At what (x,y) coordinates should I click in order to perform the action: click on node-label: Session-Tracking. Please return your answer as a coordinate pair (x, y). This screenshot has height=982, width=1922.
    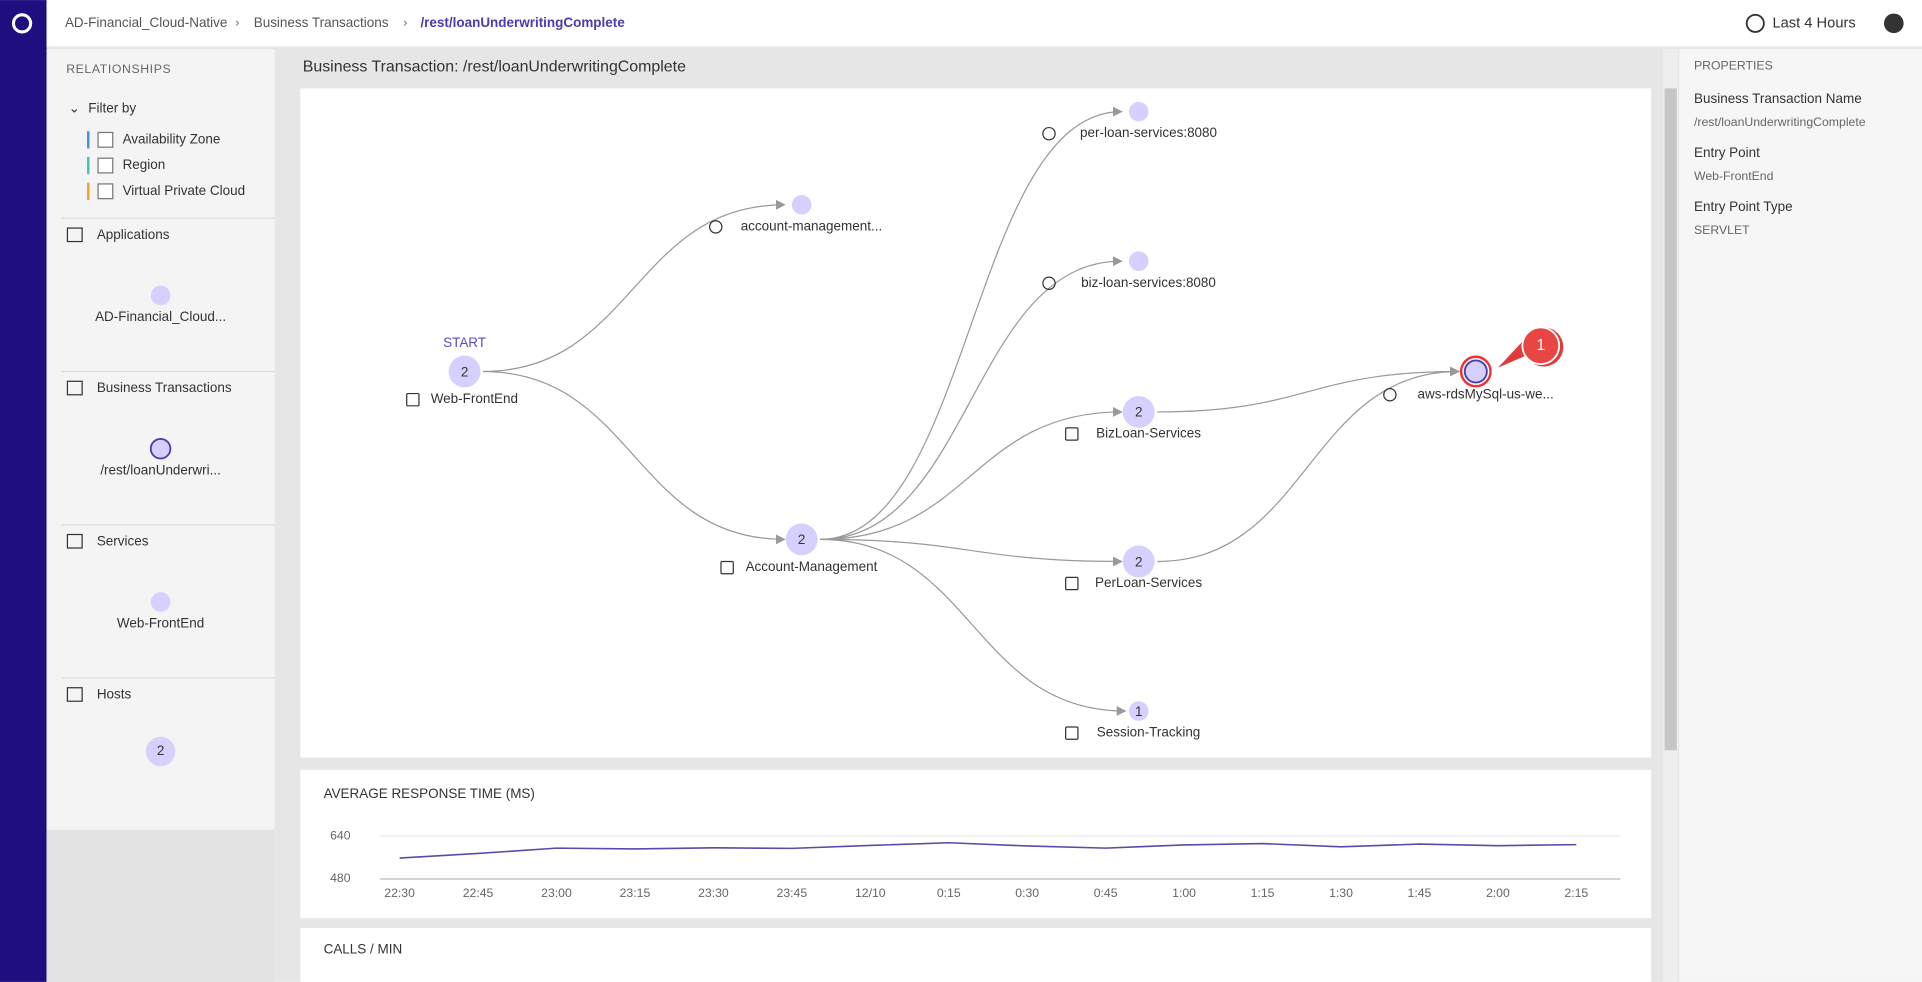
    Looking at the image, I should click on (1149, 732).